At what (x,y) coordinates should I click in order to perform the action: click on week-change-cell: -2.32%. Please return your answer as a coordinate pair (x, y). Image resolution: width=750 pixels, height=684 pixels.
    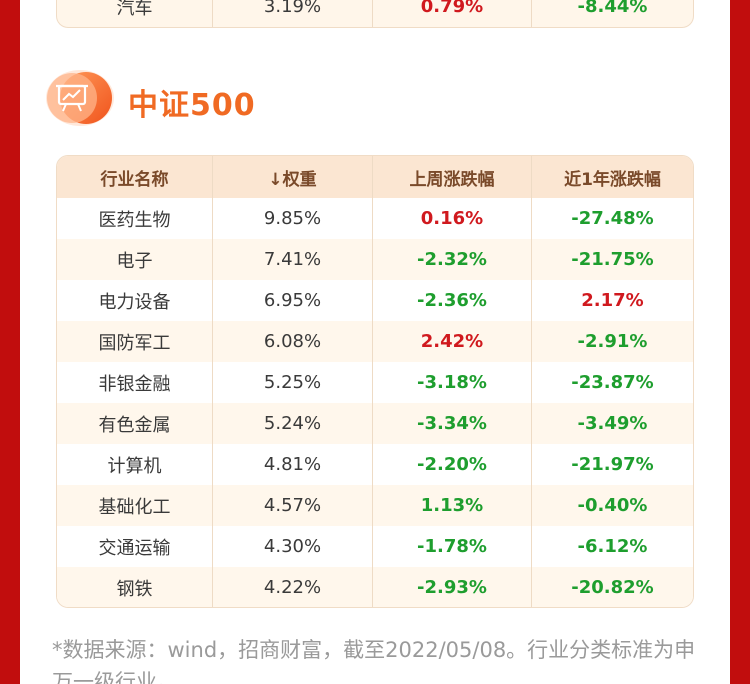
    Looking at the image, I should click on (452, 259).